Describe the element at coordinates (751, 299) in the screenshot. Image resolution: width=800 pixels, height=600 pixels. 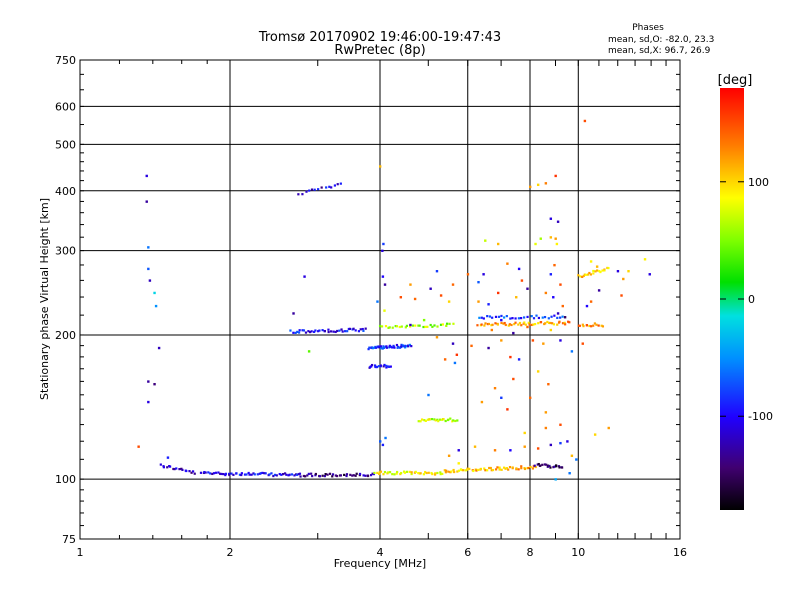
I see `colorbar-tick-label: 0` at that location.